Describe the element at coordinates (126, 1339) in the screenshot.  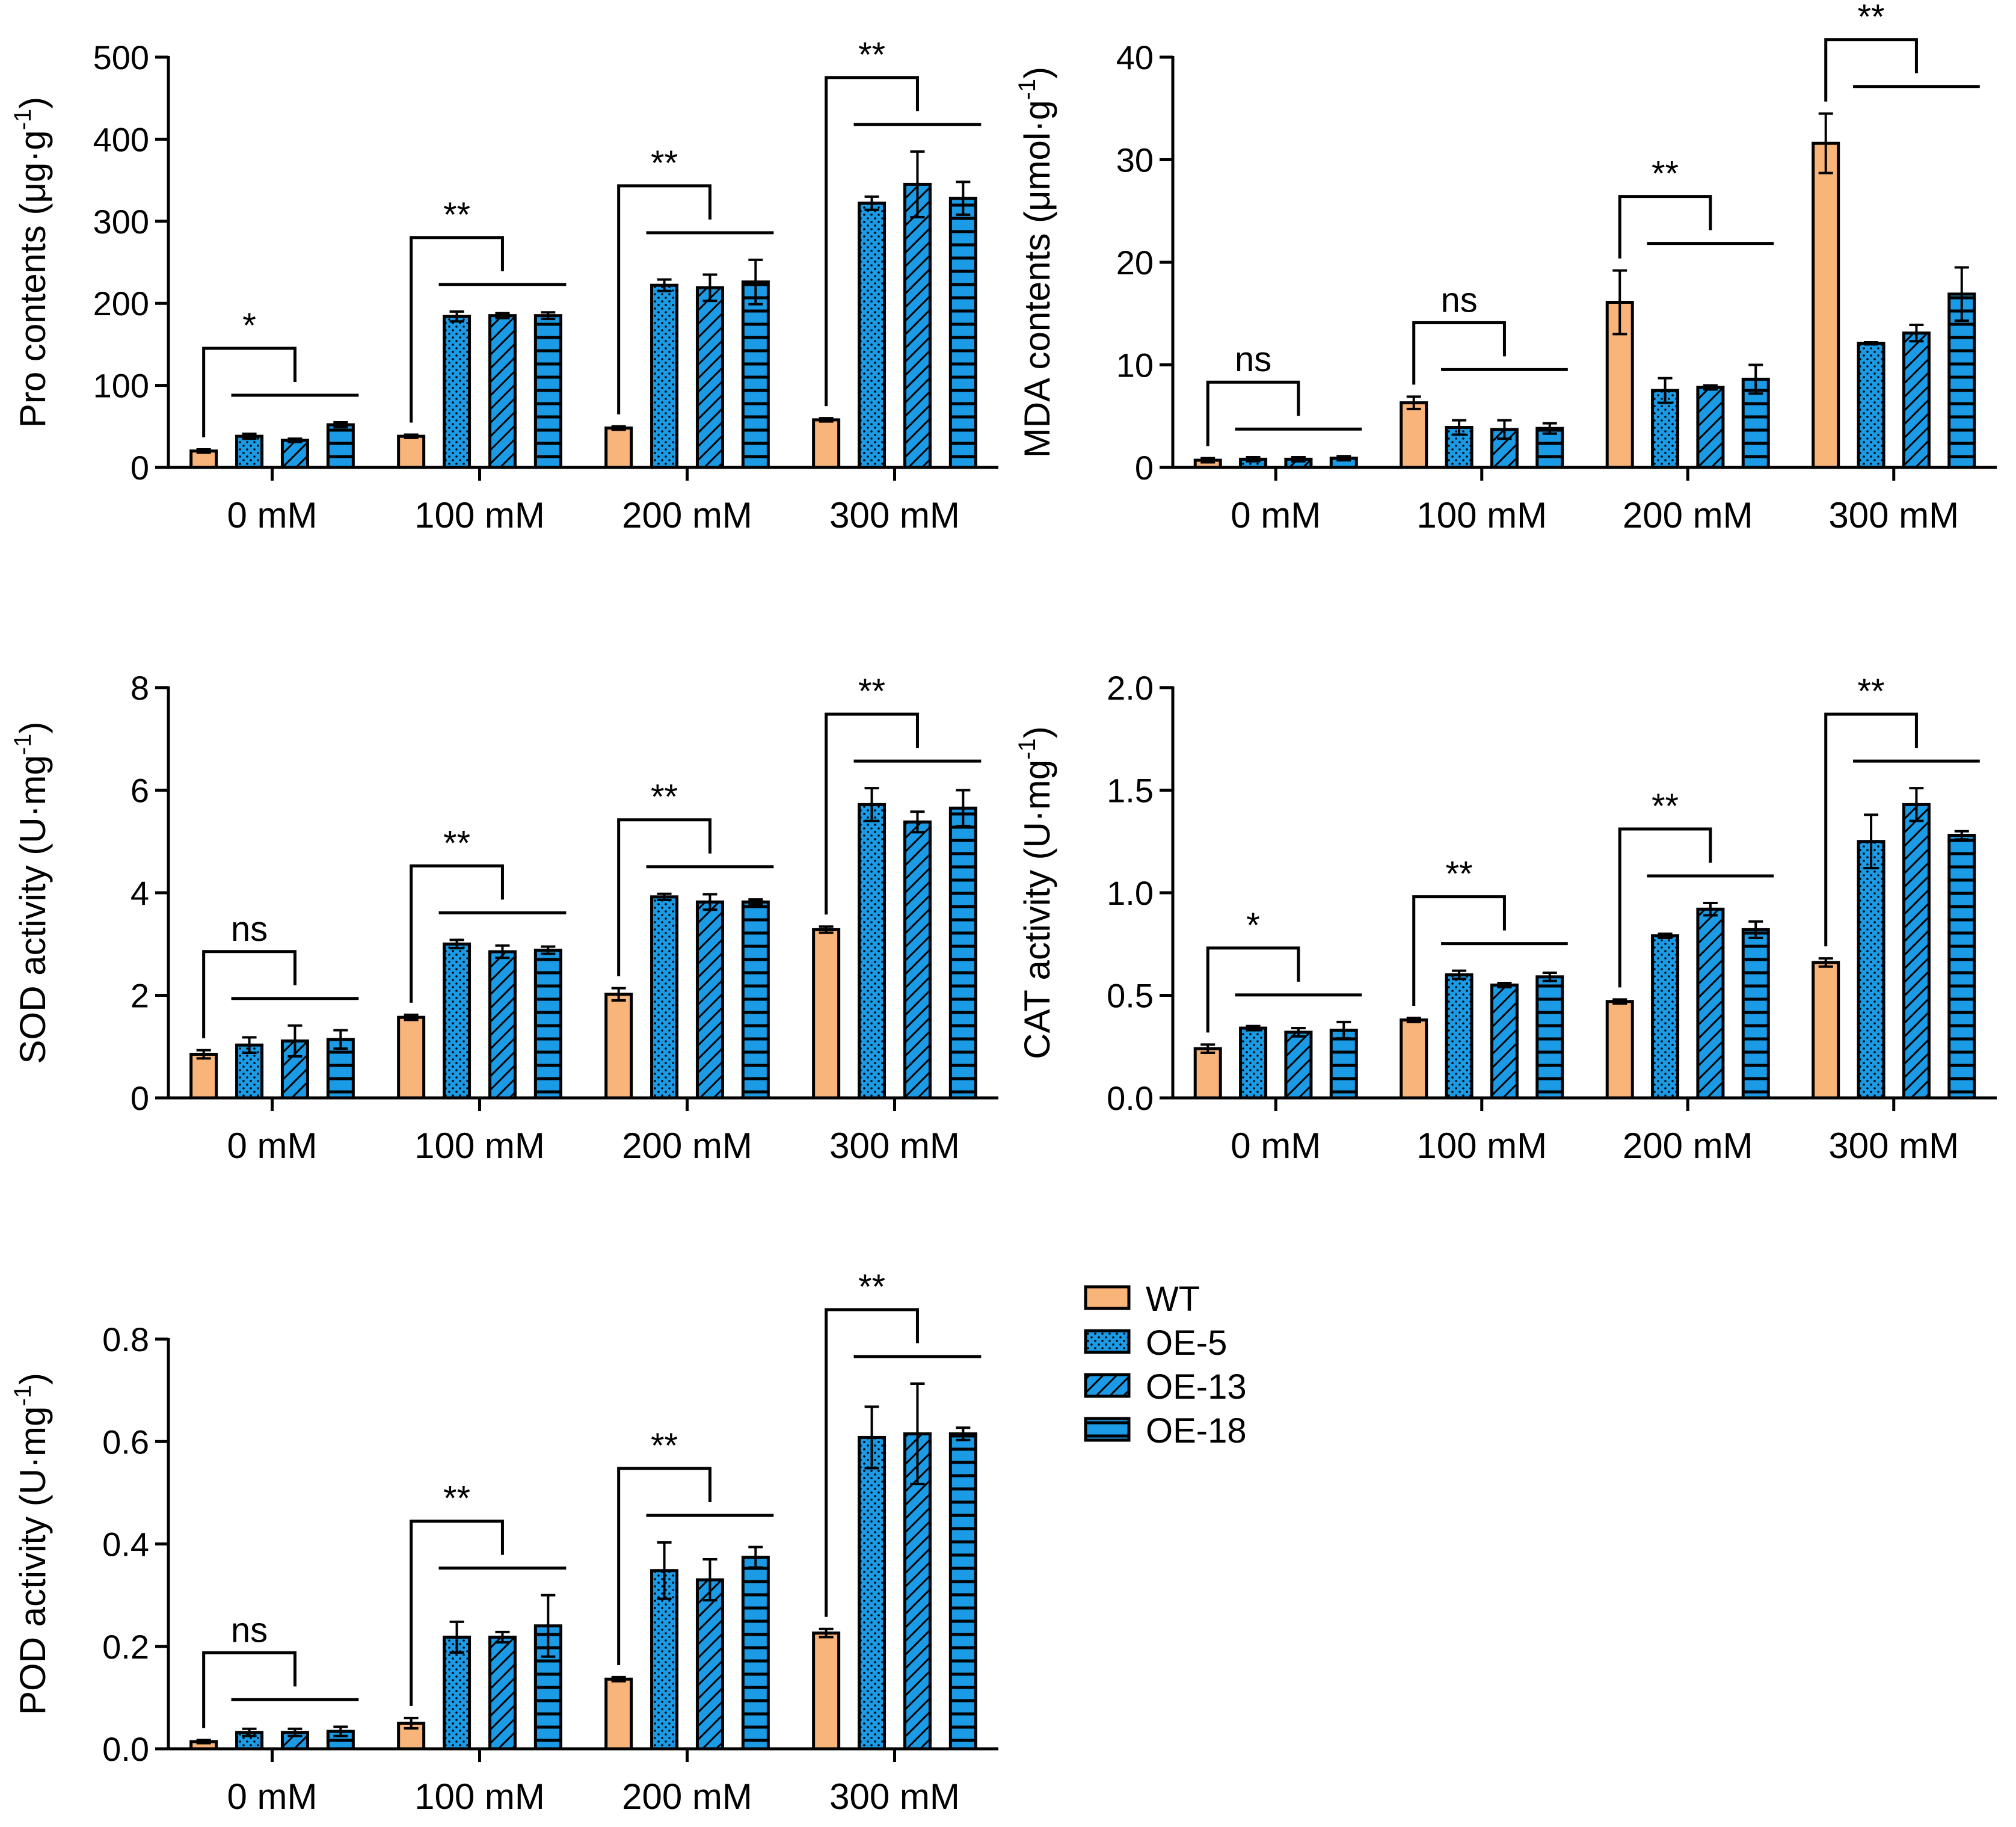
I see `y-tick-label: 0.8` at that location.